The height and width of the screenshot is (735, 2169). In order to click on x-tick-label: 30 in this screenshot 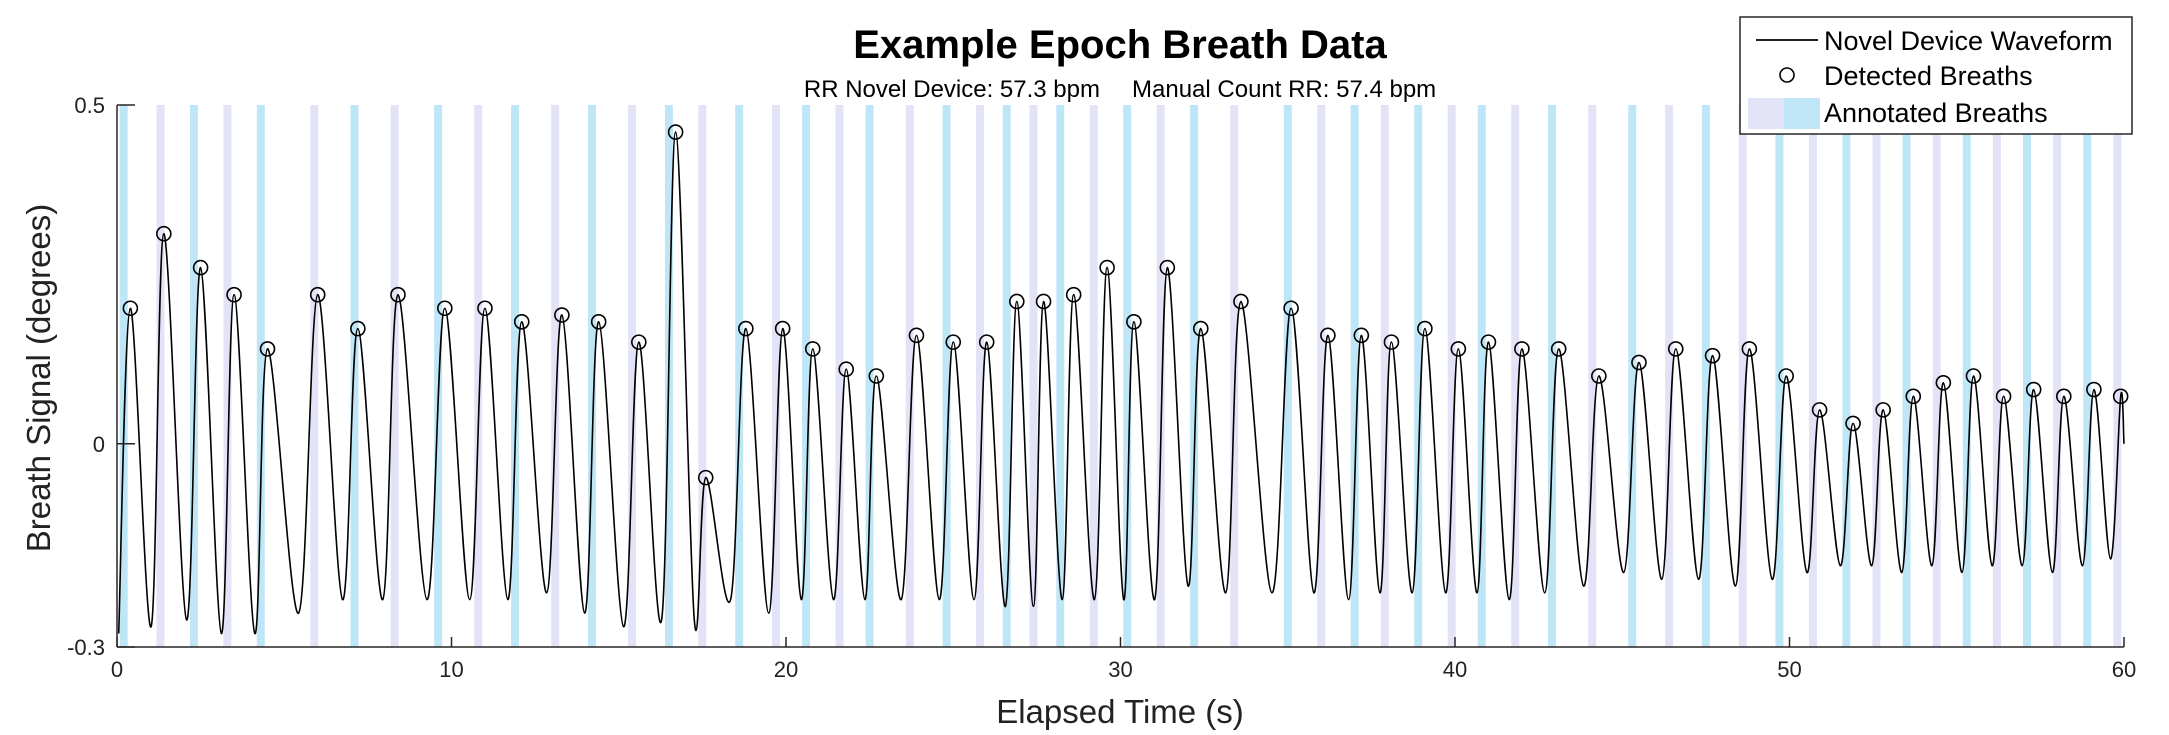, I will do `click(1120, 669)`.